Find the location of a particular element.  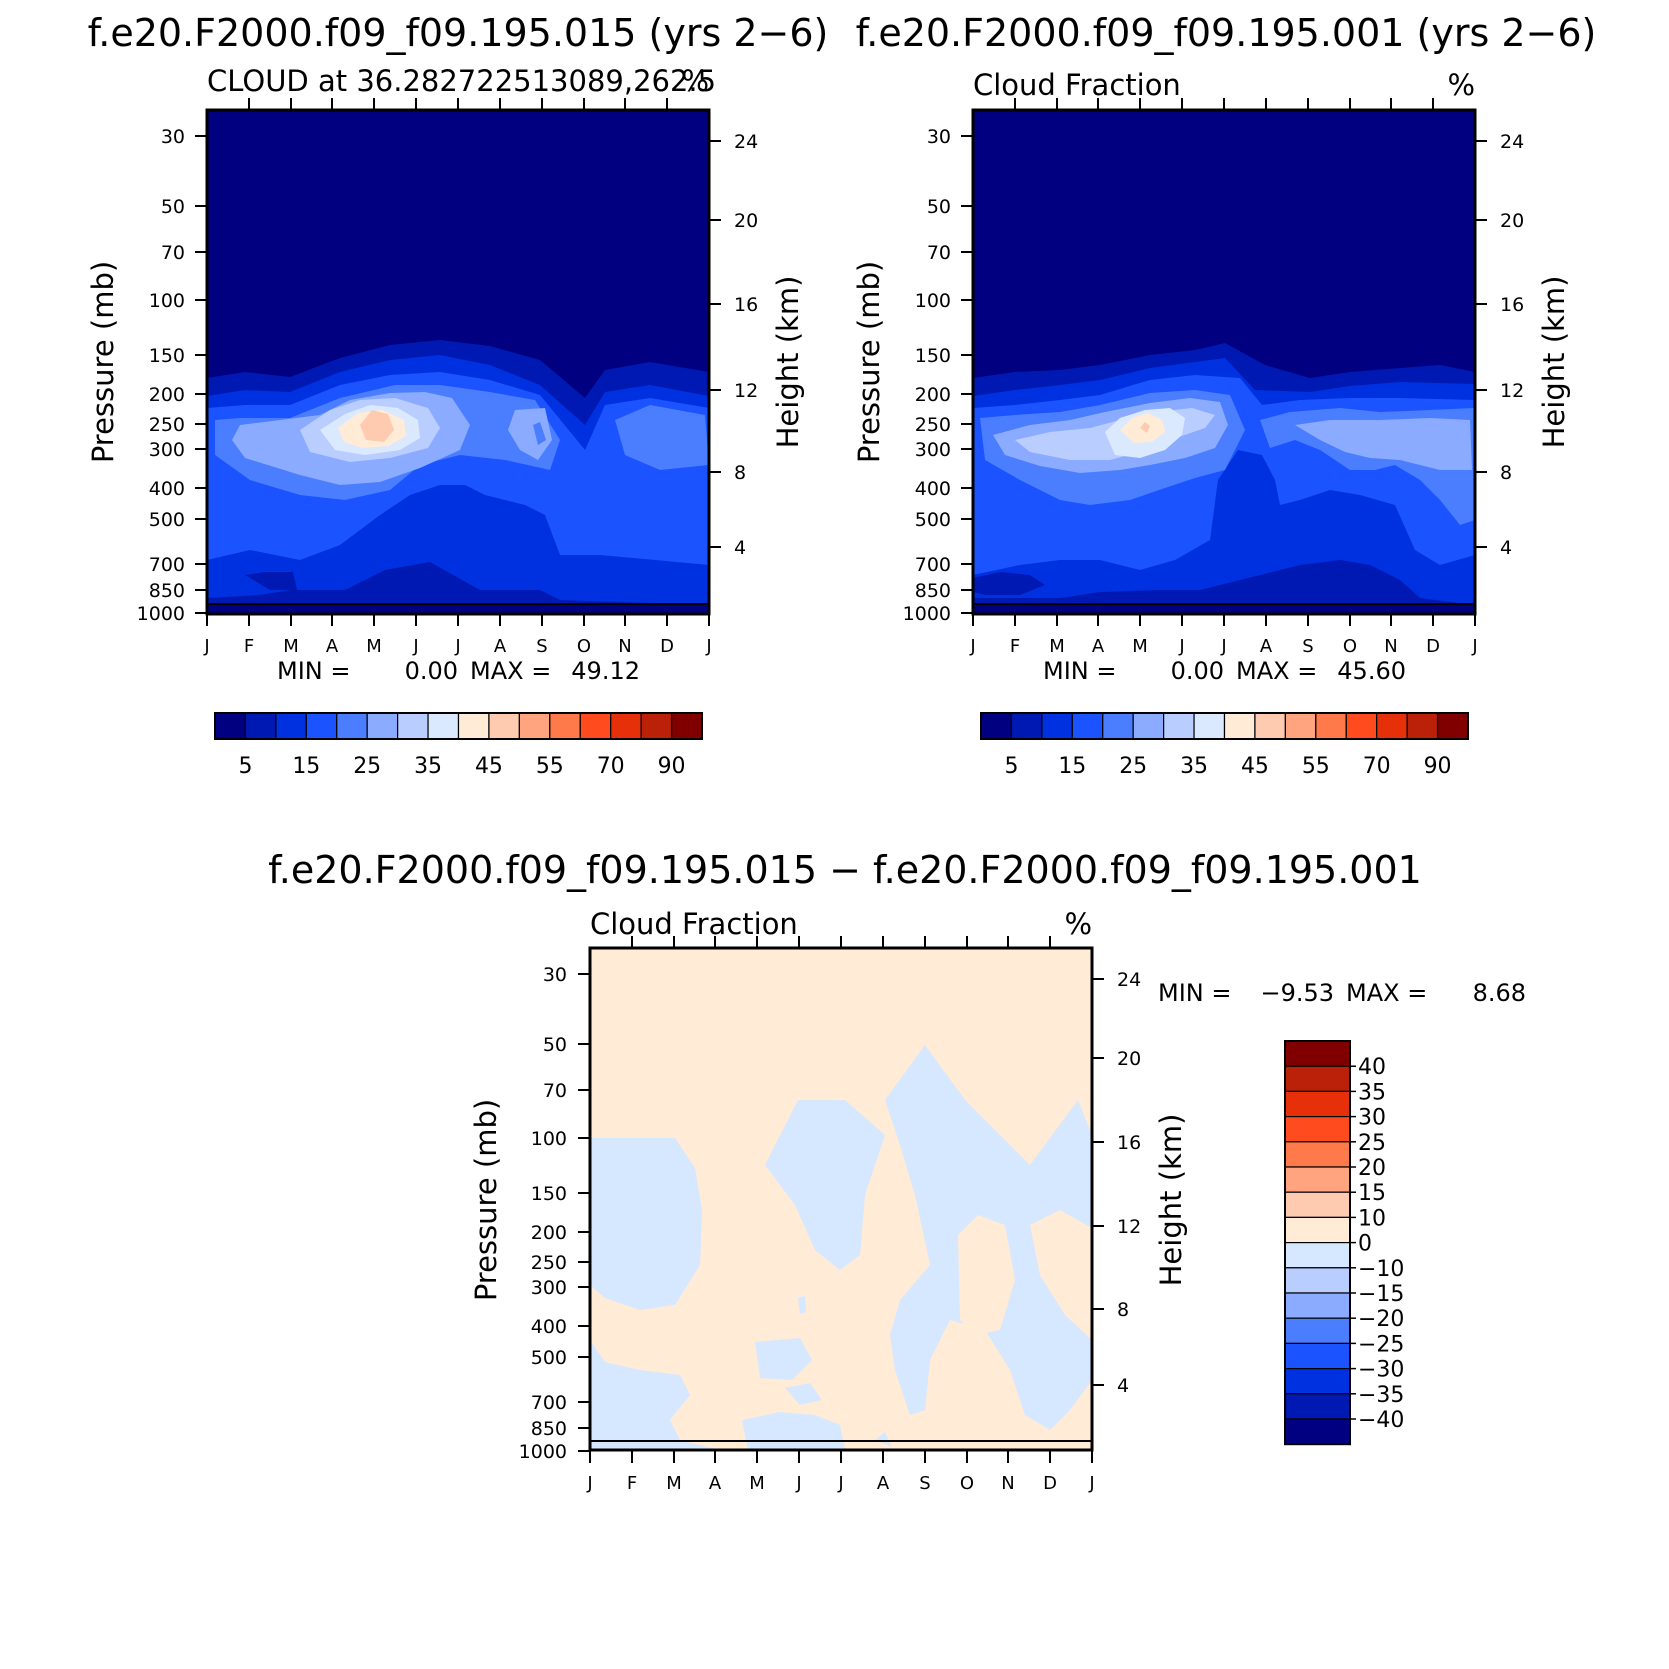

colorbar-label: 30 is located at coordinates (1372, 1118).